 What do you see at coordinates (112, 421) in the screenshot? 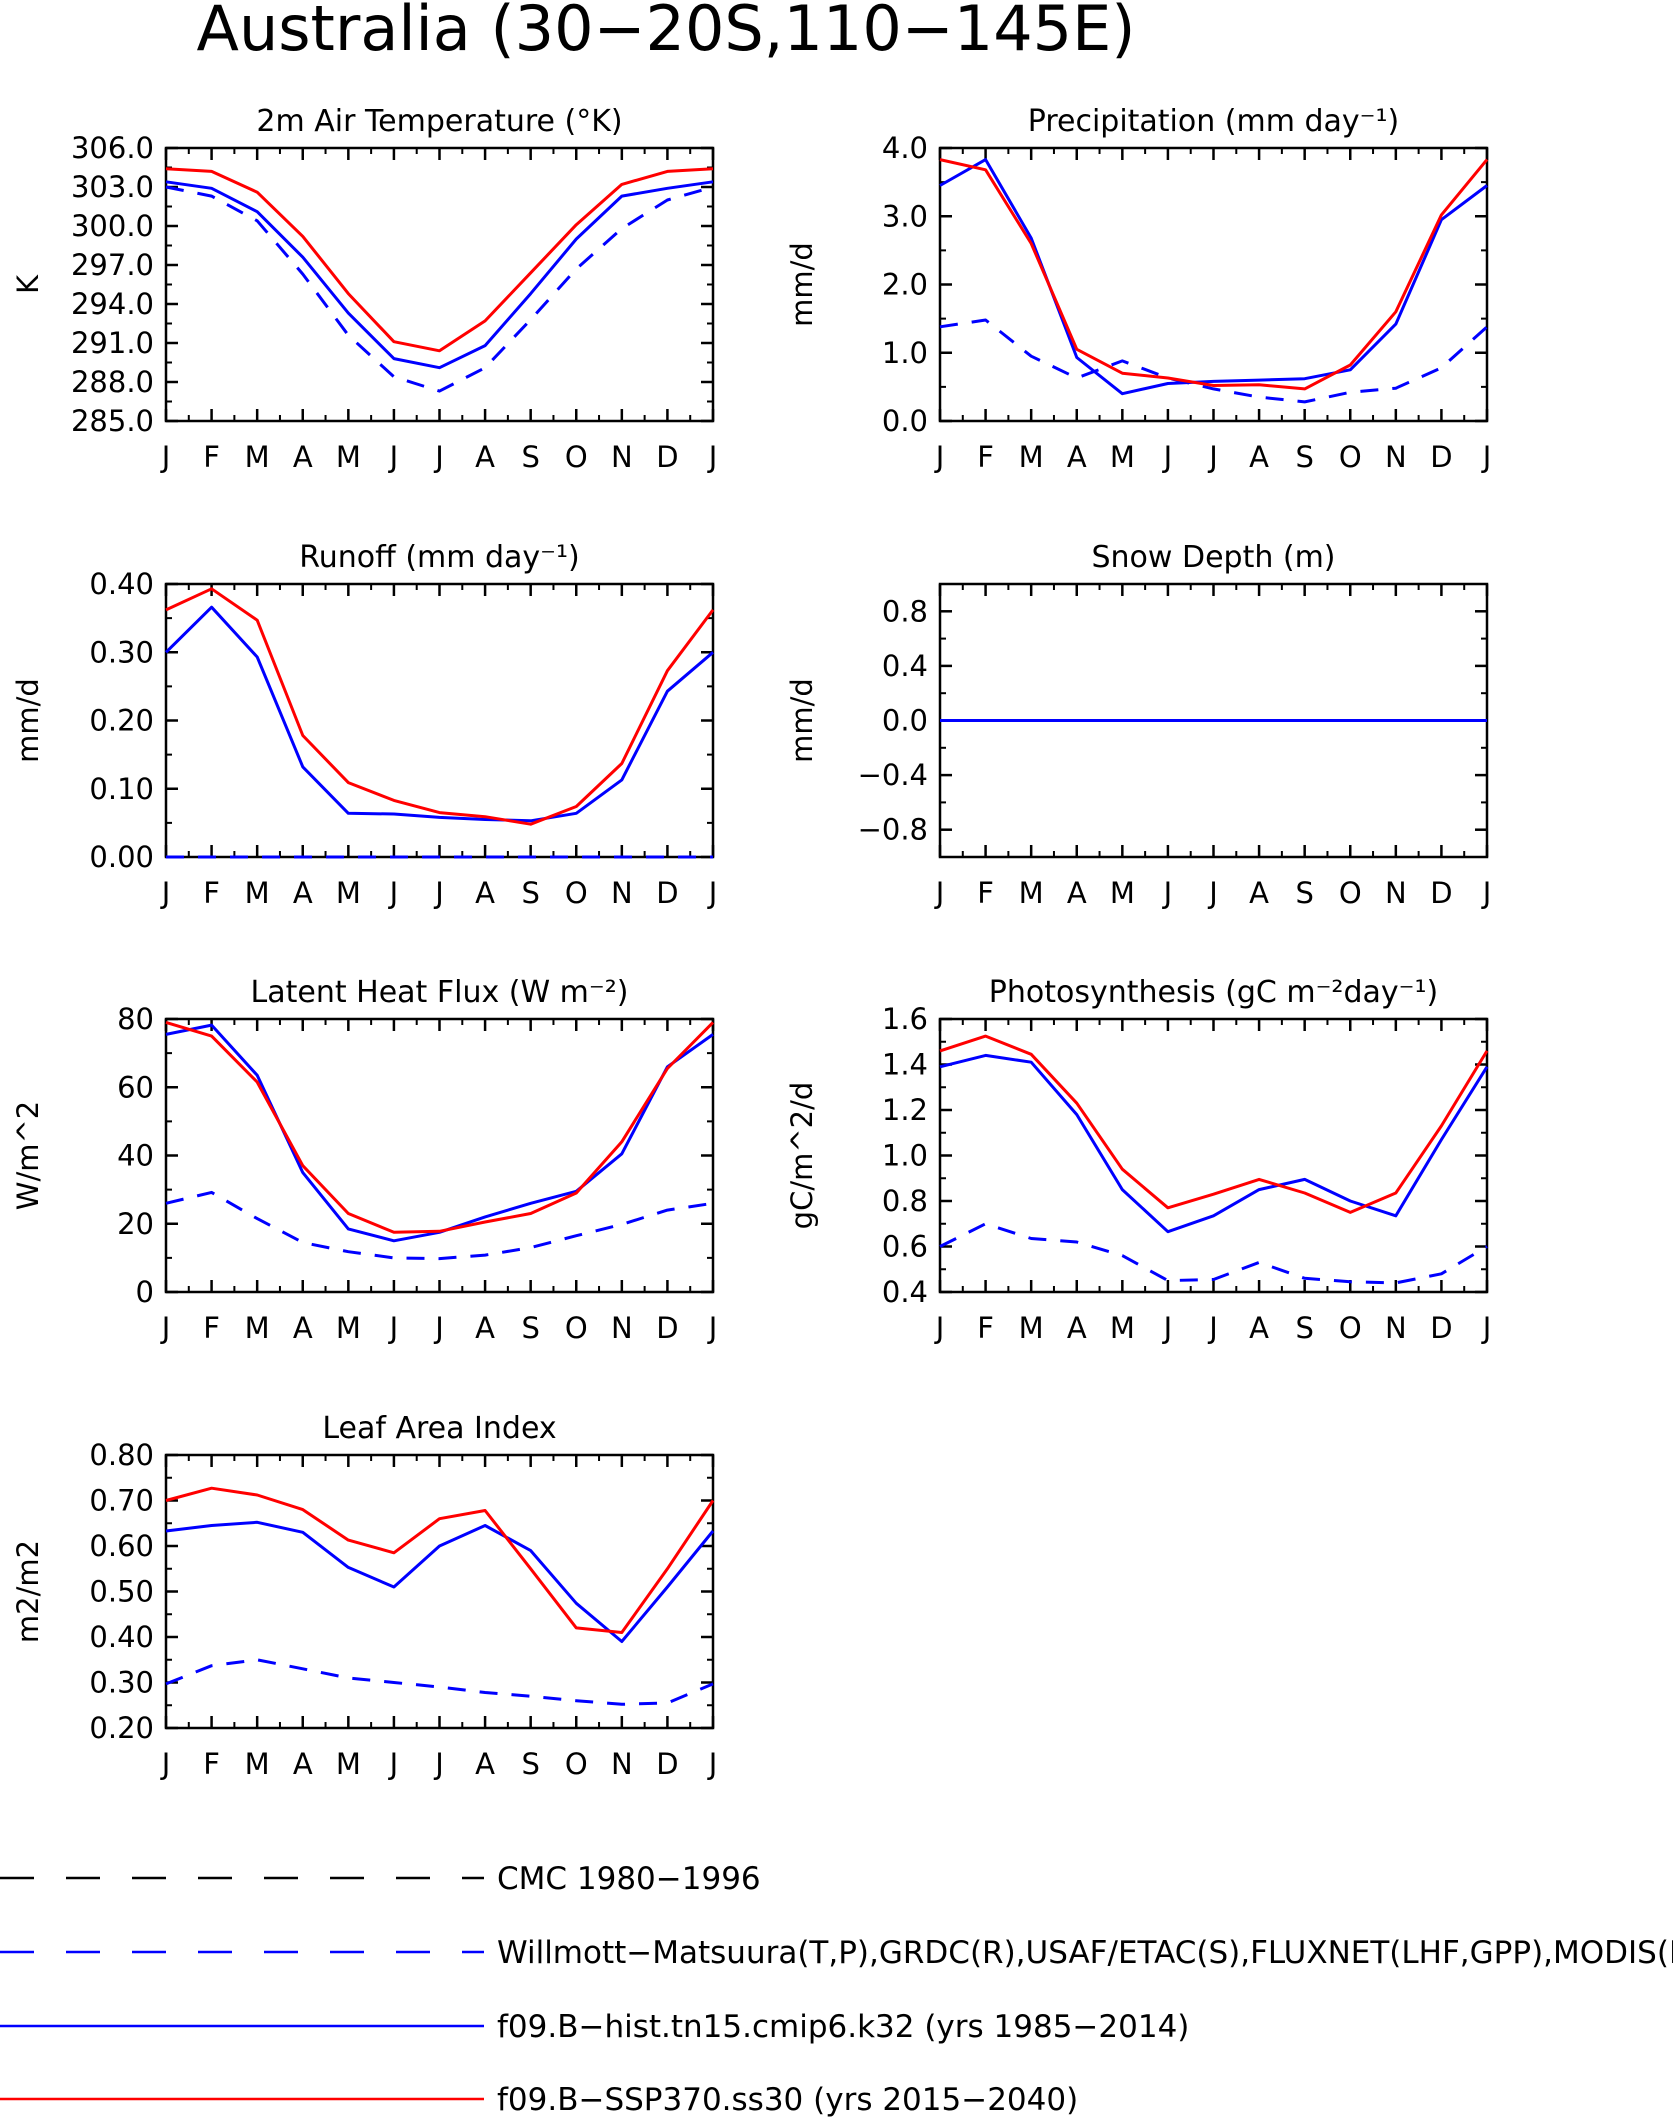
I see `y-tick-label: 285.0` at bounding box center [112, 421].